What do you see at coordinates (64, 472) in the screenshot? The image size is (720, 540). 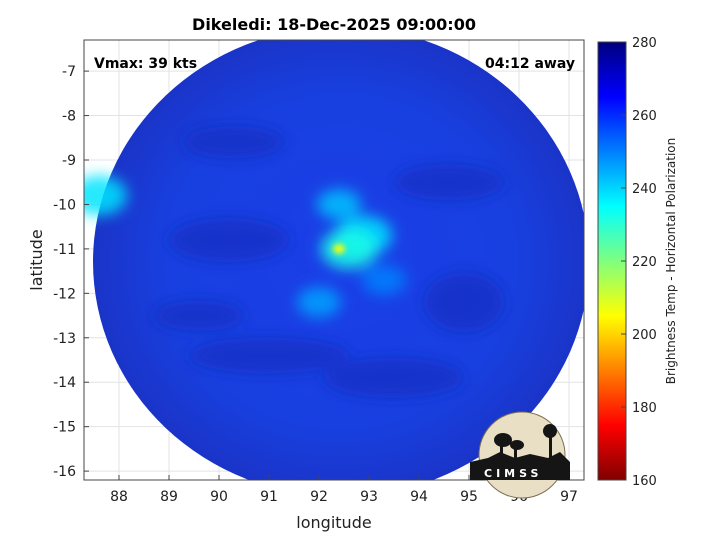 I see `y-tick-label: -16` at bounding box center [64, 472].